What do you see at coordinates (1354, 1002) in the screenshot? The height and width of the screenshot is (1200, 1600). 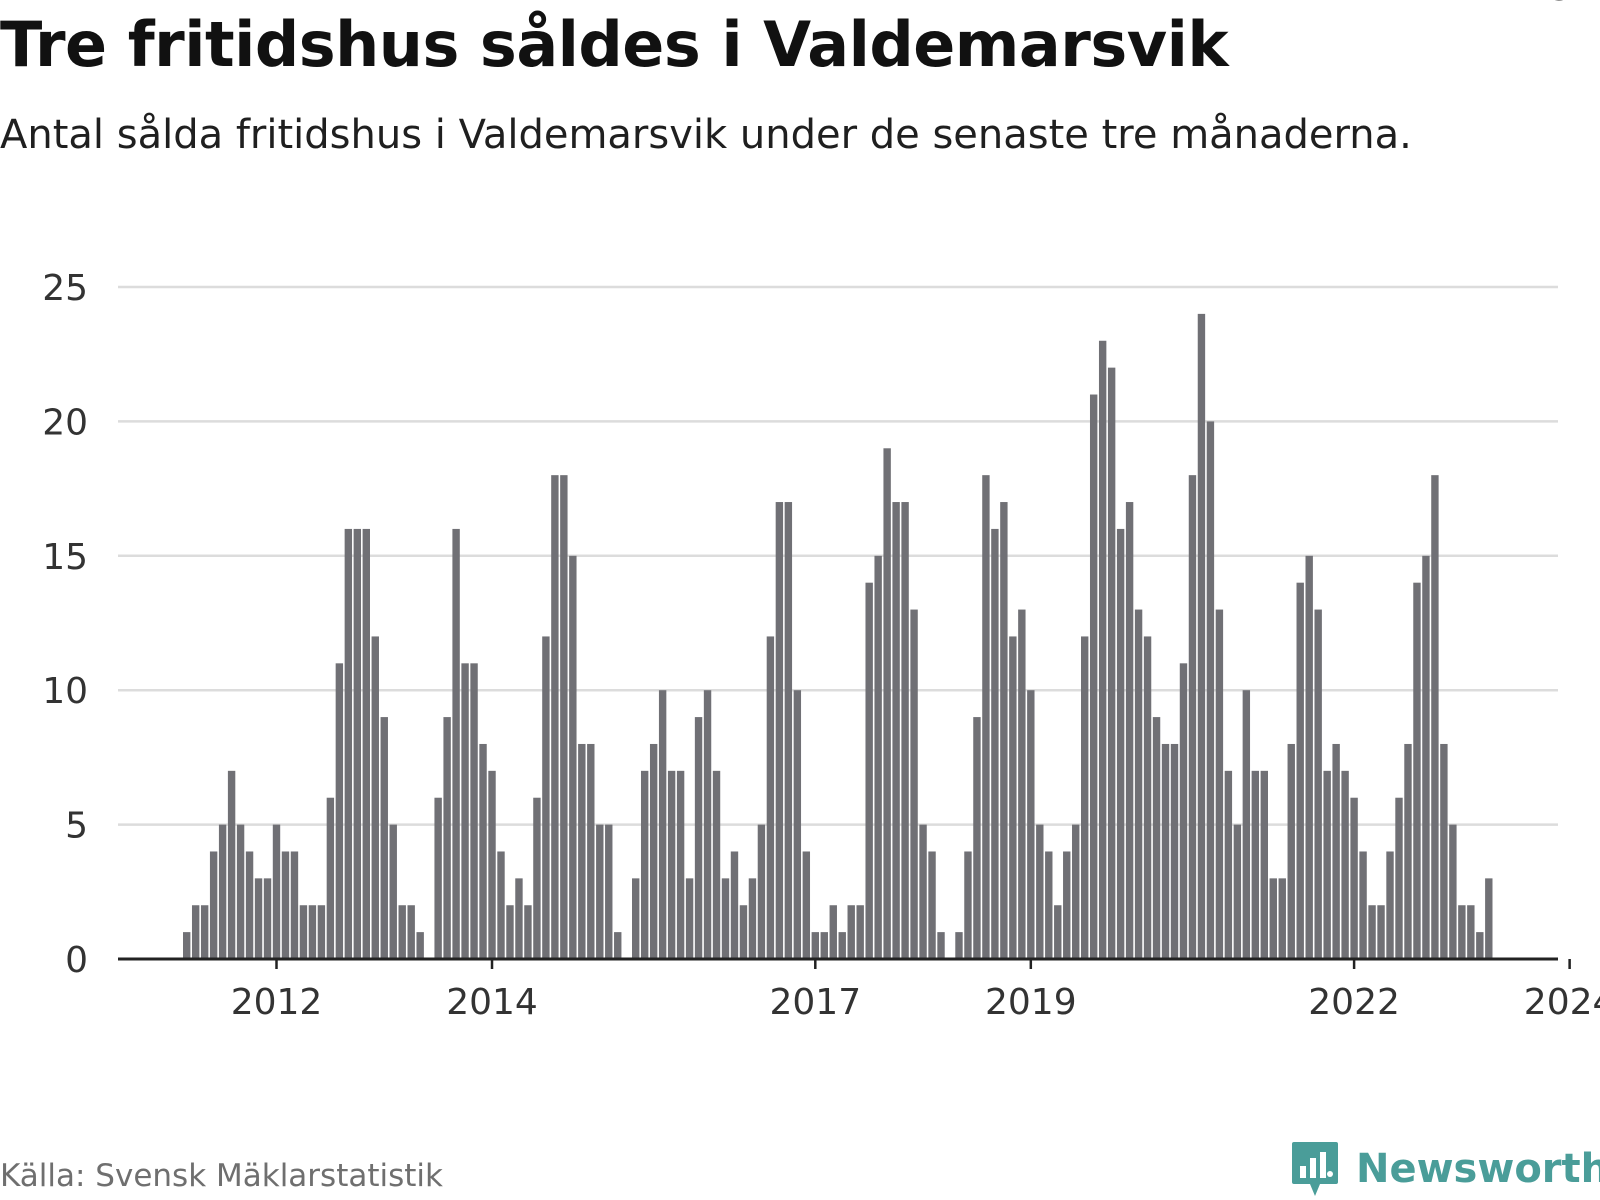 I see `x-tick-label: 2022` at bounding box center [1354, 1002].